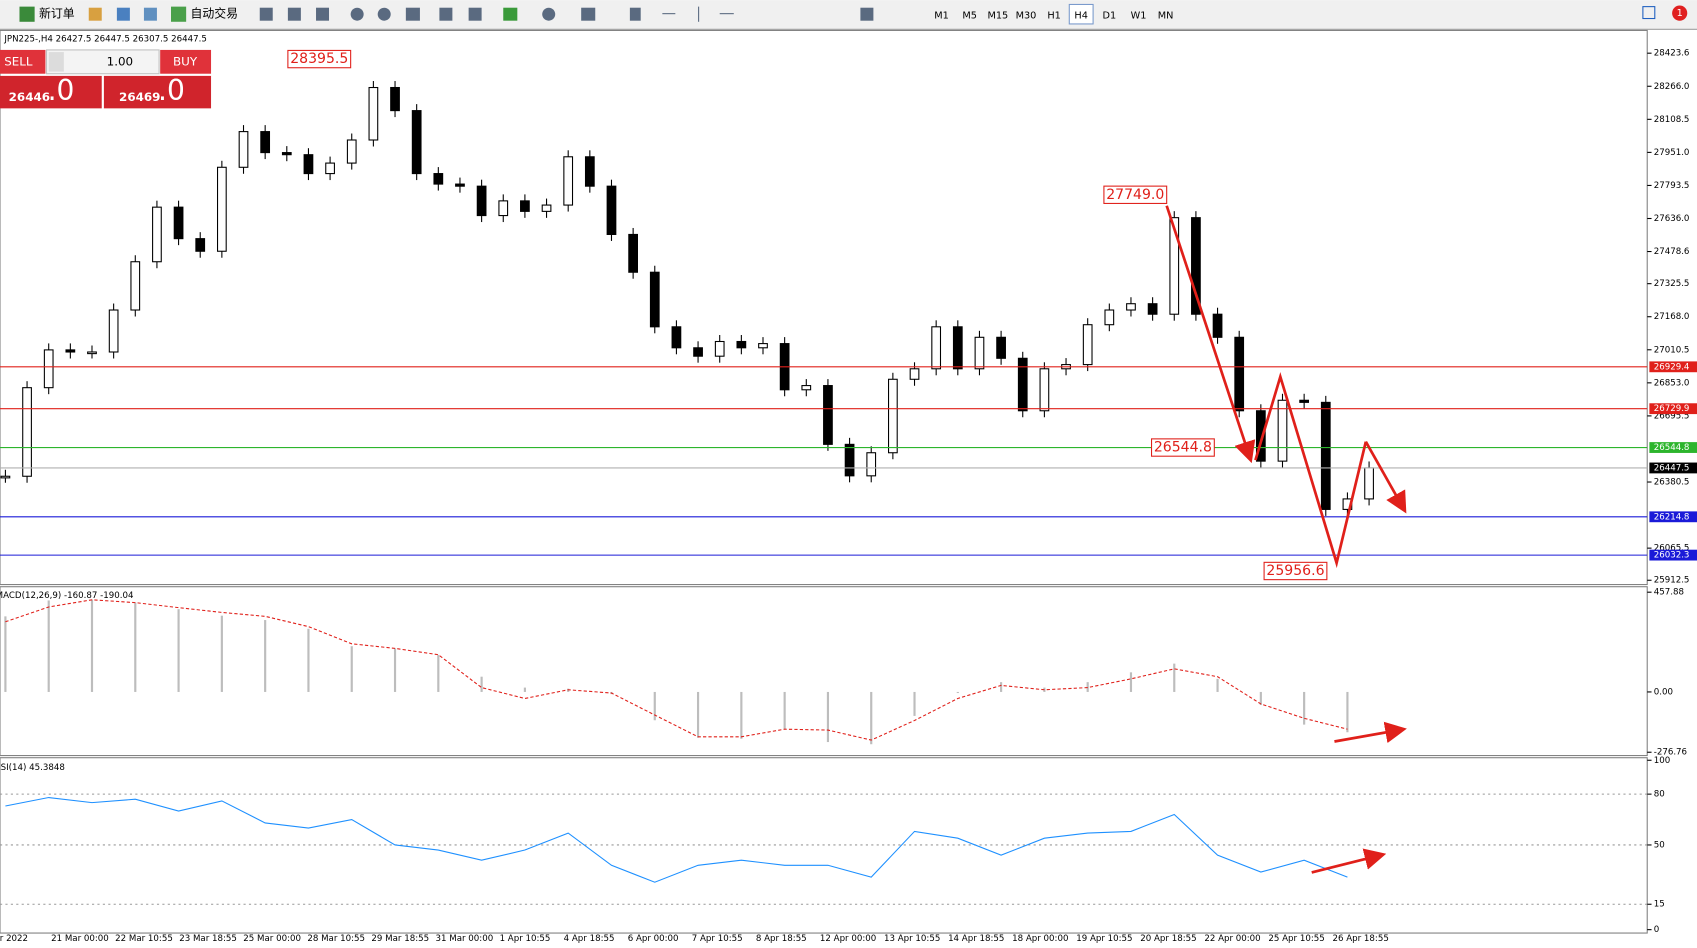  I want to click on tile-tool, so click(412, 14).